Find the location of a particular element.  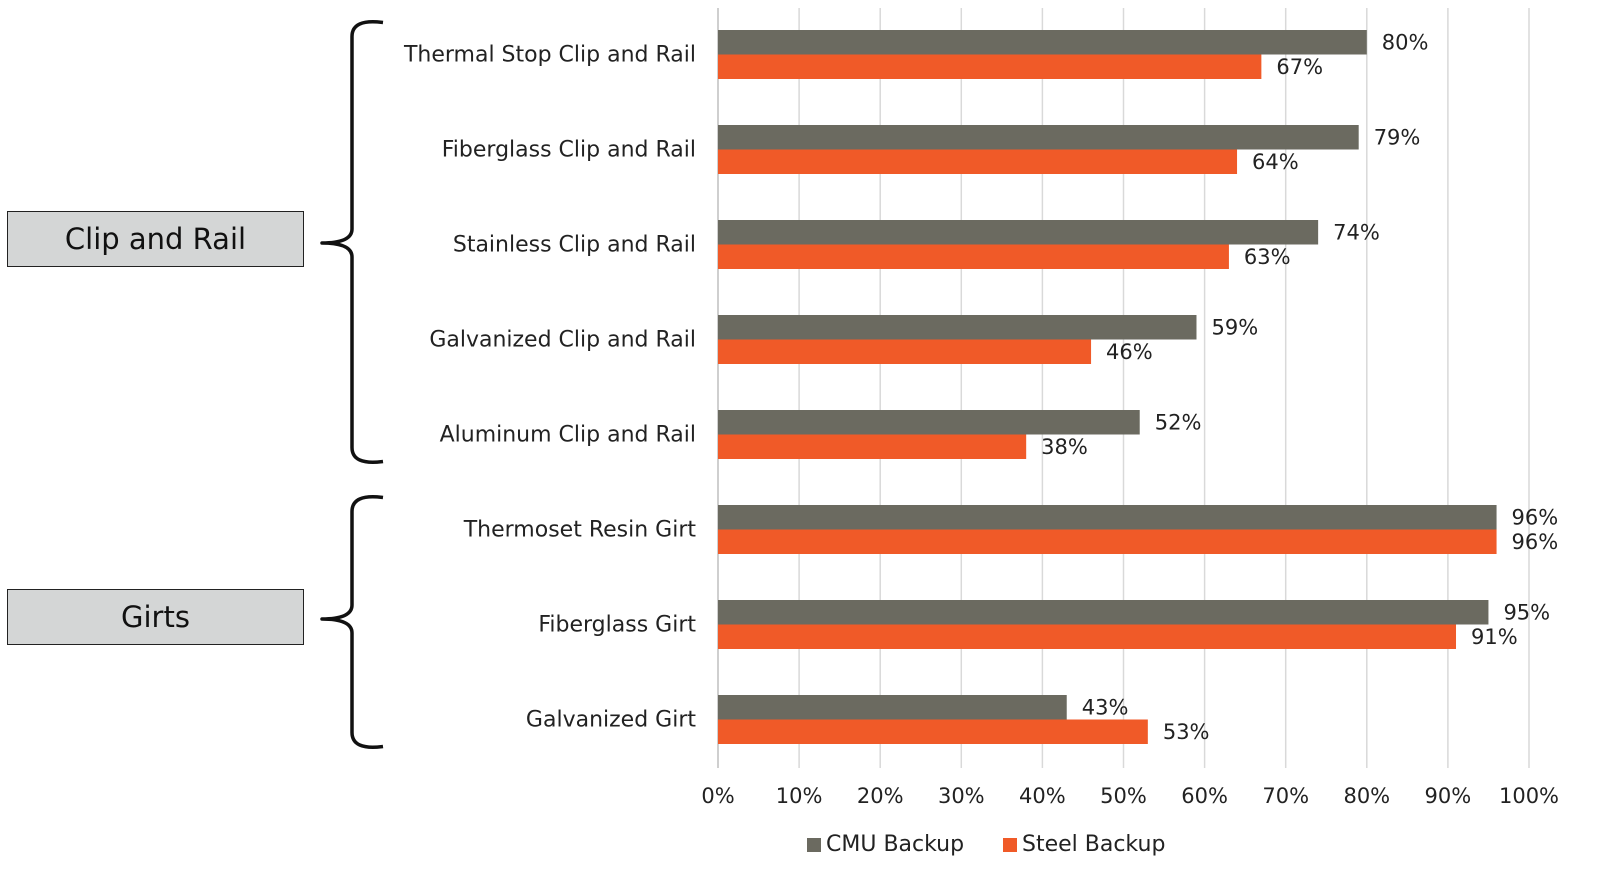

x-tick-label: 100% is located at coordinates (1529, 796).